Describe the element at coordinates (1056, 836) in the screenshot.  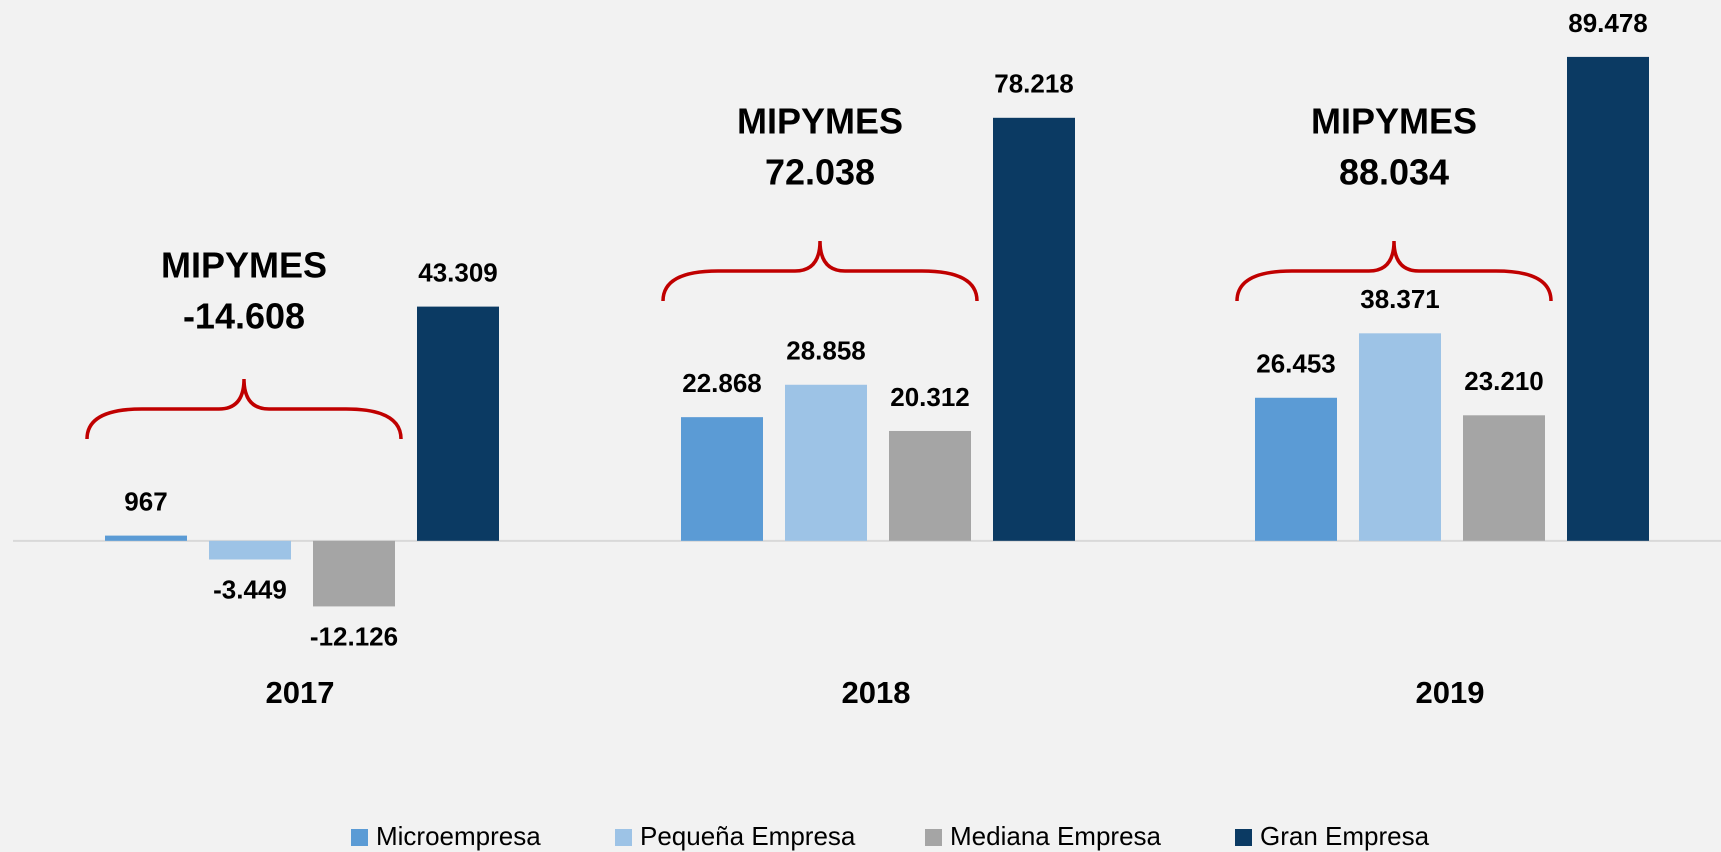
I see `legend-label: Mediana Empresa` at that location.